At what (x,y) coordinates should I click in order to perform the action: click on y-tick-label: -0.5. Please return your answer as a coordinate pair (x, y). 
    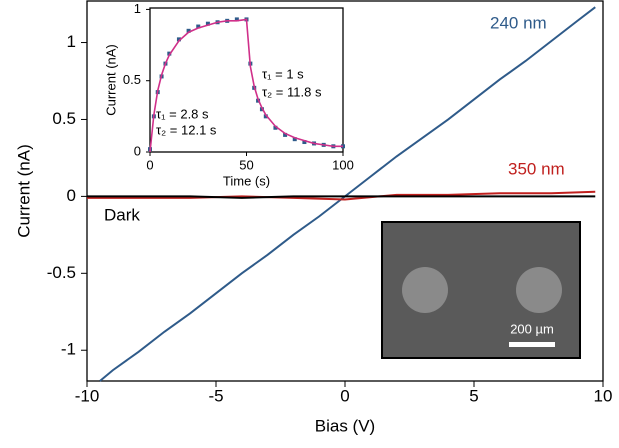
    Looking at the image, I should click on (61, 272).